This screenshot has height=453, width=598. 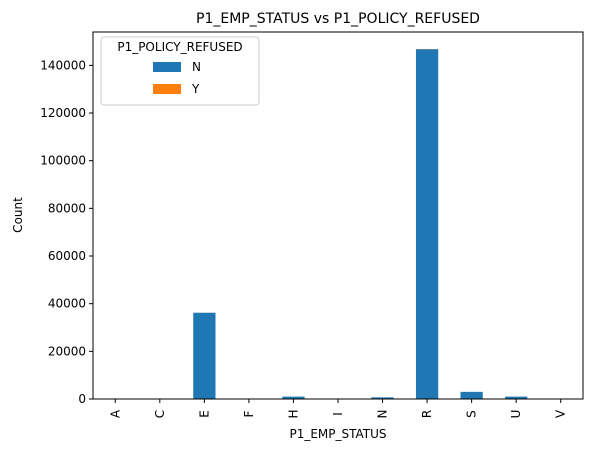 What do you see at coordinates (338, 19) in the screenshot?
I see `chart-title: P1_EMP_STATUS vs P1_POLICY_REFUSED` at bounding box center [338, 19].